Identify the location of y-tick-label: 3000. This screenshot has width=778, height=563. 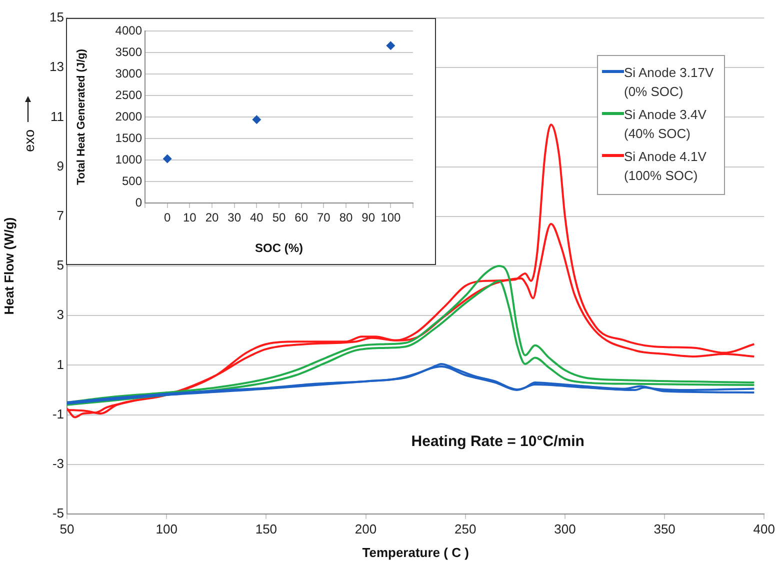
(128, 73).